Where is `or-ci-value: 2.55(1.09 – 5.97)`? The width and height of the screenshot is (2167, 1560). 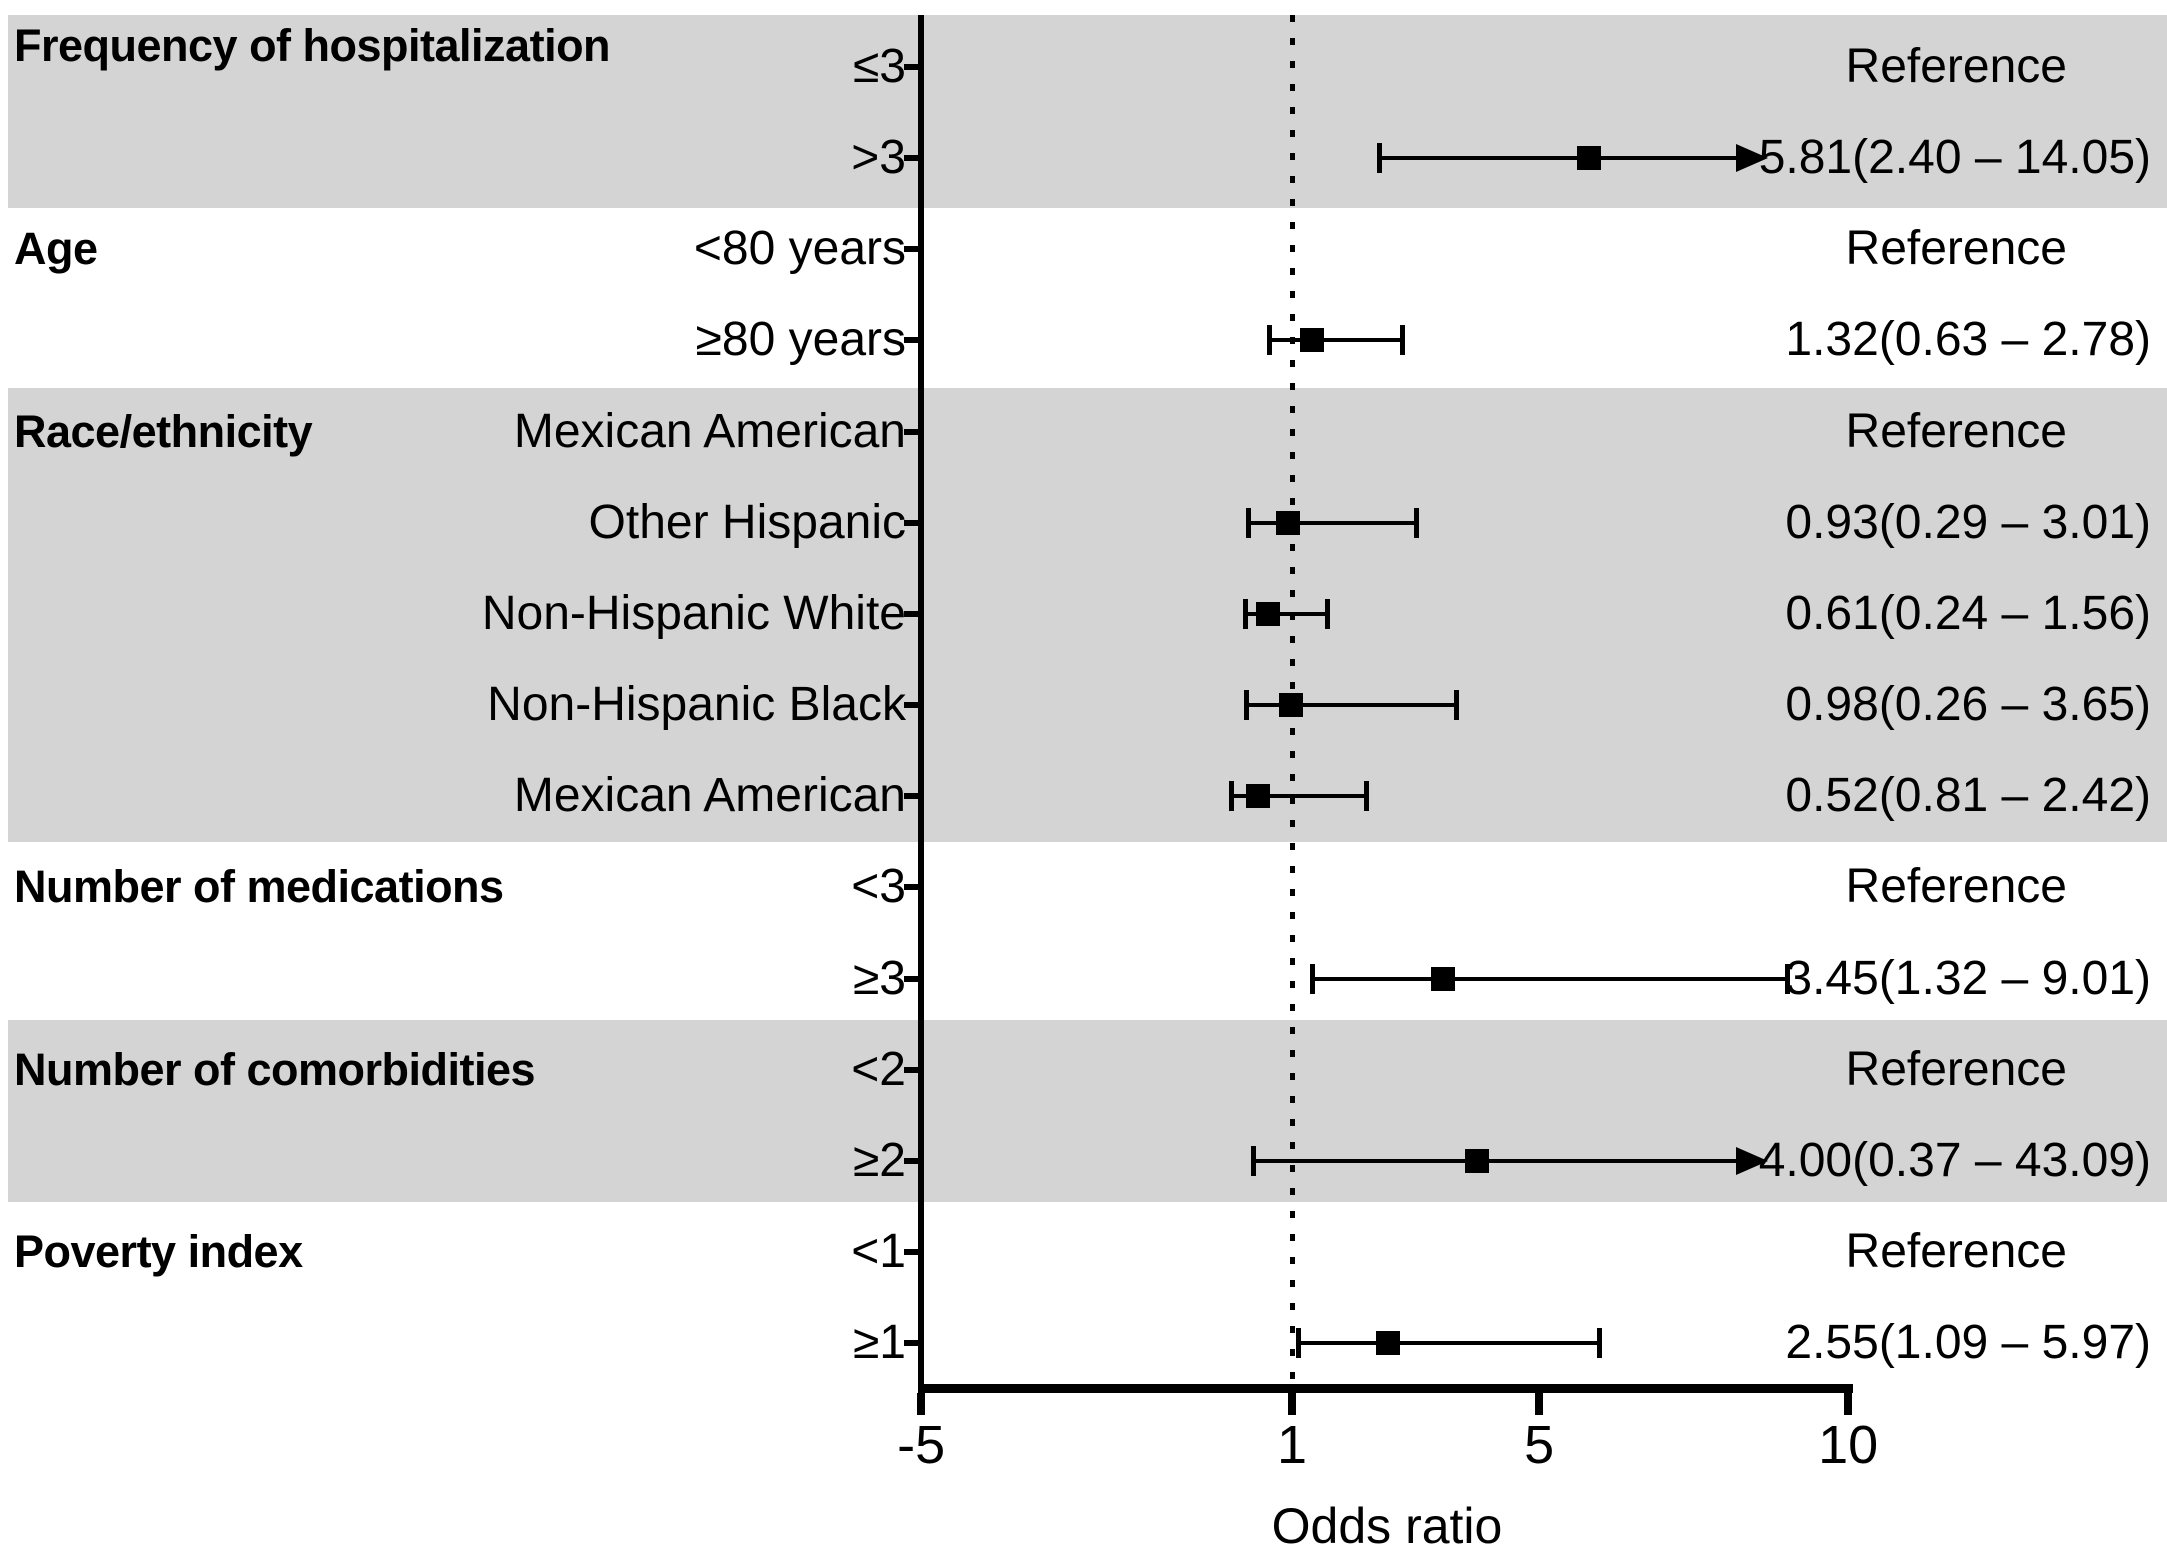
or-ci-value: 2.55(1.09 – 5.97) is located at coordinates (1968, 1343).